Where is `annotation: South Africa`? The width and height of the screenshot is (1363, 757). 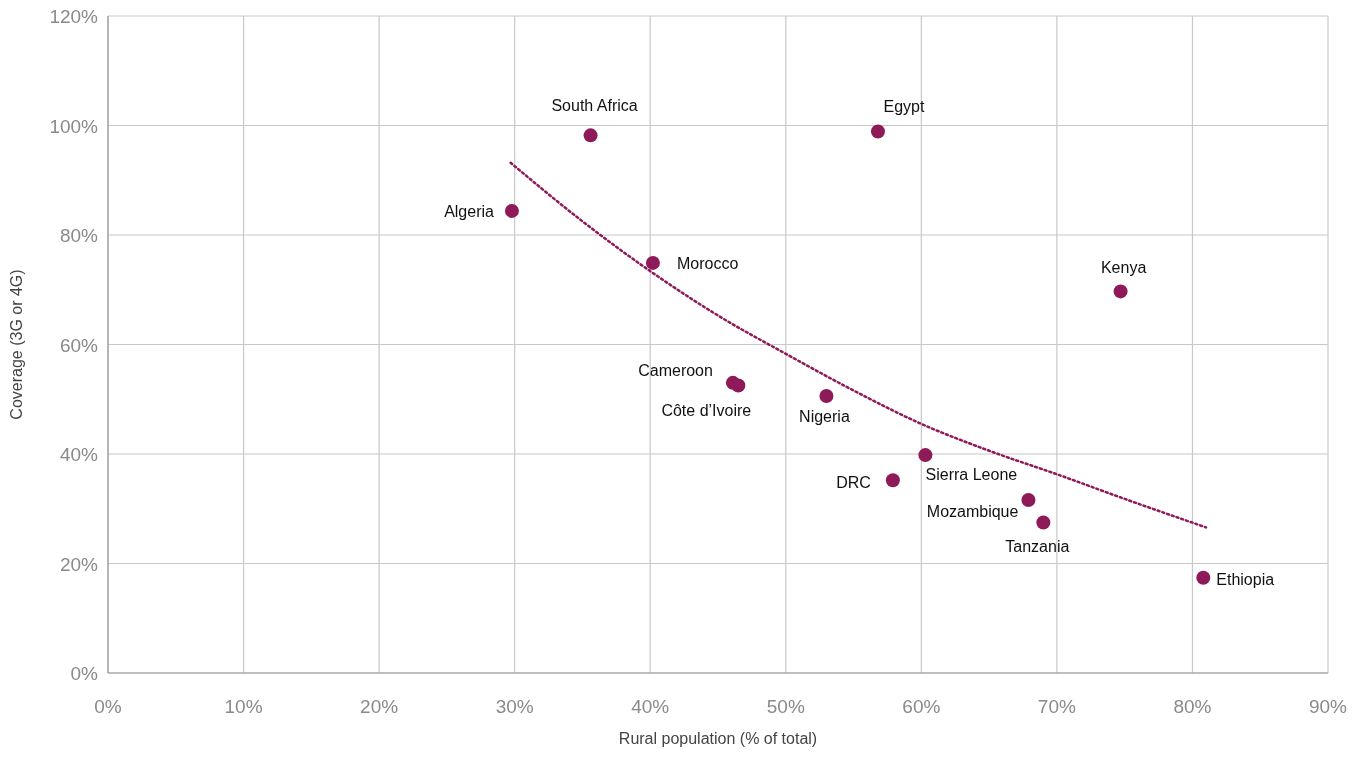 annotation: South Africa is located at coordinates (594, 106).